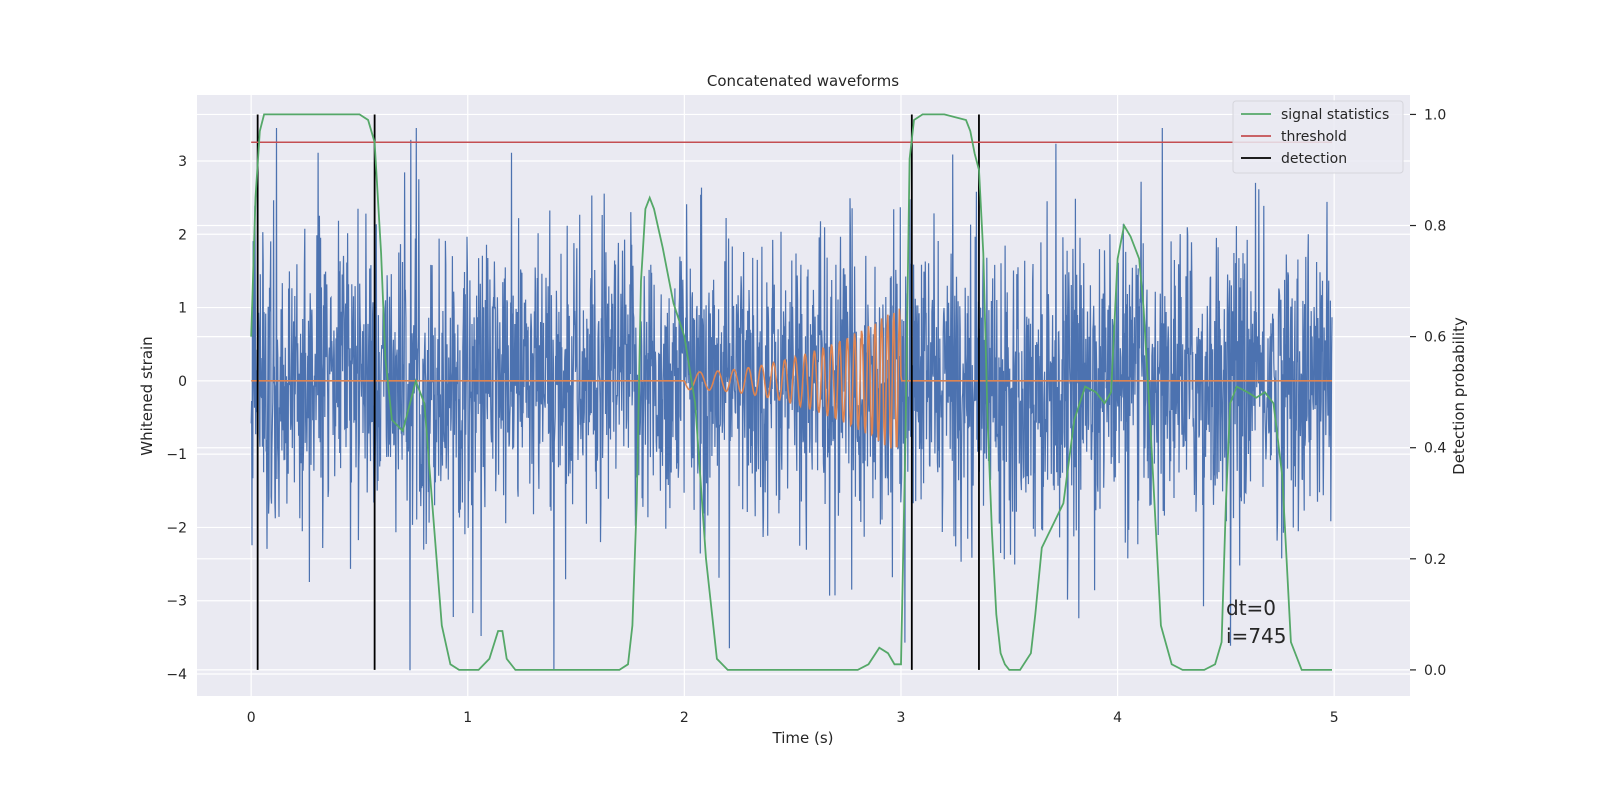 The width and height of the screenshot is (1600, 800). Describe the element at coordinates (803, 81) in the screenshot. I see `chart-title: Concatenated waveforms` at that location.